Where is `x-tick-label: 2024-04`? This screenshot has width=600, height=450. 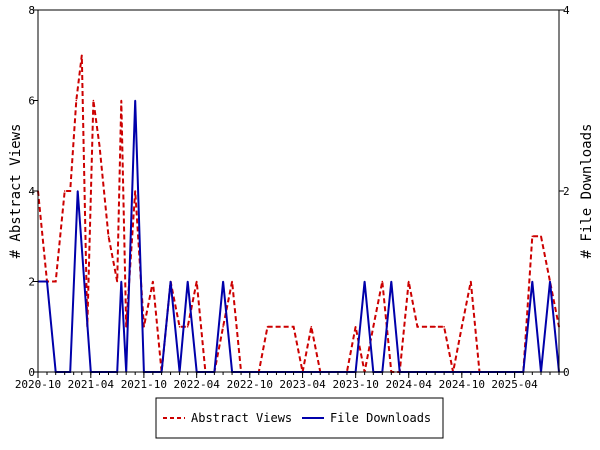
x-tick-label: 2024-04 is located at coordinates (409, 384).